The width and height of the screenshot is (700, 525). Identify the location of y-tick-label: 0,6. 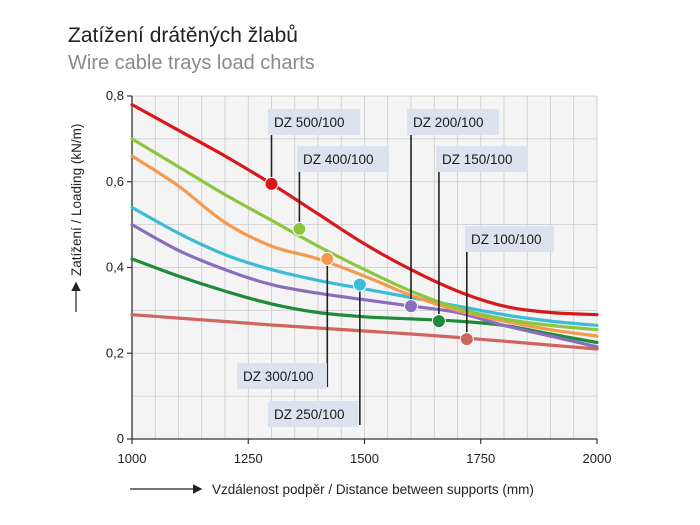
(115, 181).